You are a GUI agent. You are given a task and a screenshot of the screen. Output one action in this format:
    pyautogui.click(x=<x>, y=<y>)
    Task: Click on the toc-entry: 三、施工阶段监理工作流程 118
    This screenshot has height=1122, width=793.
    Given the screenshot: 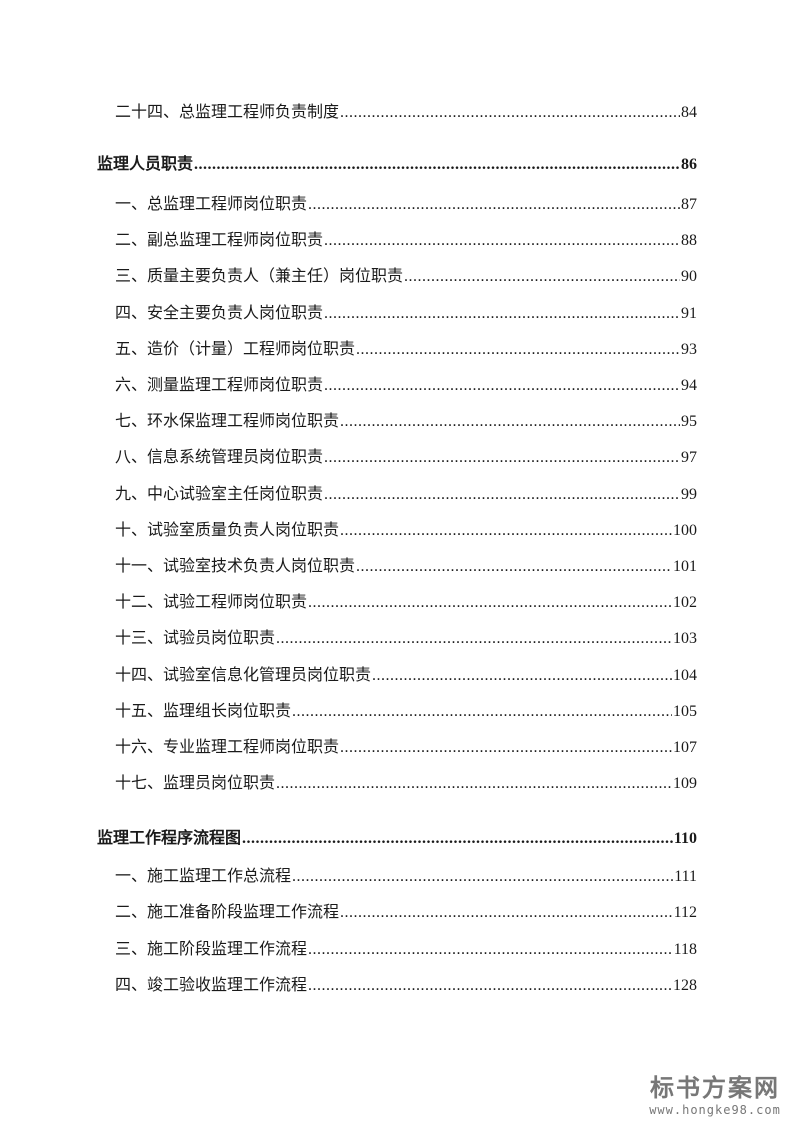 What is the action you would take?
    pyautogui.click(x=406, y=950)
    